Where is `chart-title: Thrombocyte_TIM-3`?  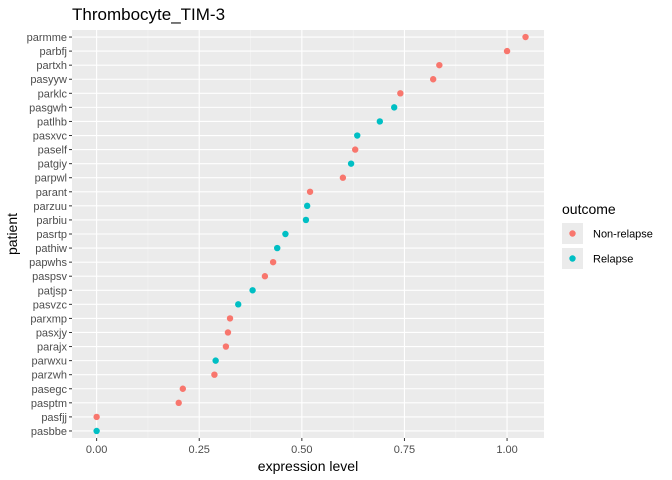
chart-title: Thrombocyte_TIM-3 is located at coordinates (148, 14).